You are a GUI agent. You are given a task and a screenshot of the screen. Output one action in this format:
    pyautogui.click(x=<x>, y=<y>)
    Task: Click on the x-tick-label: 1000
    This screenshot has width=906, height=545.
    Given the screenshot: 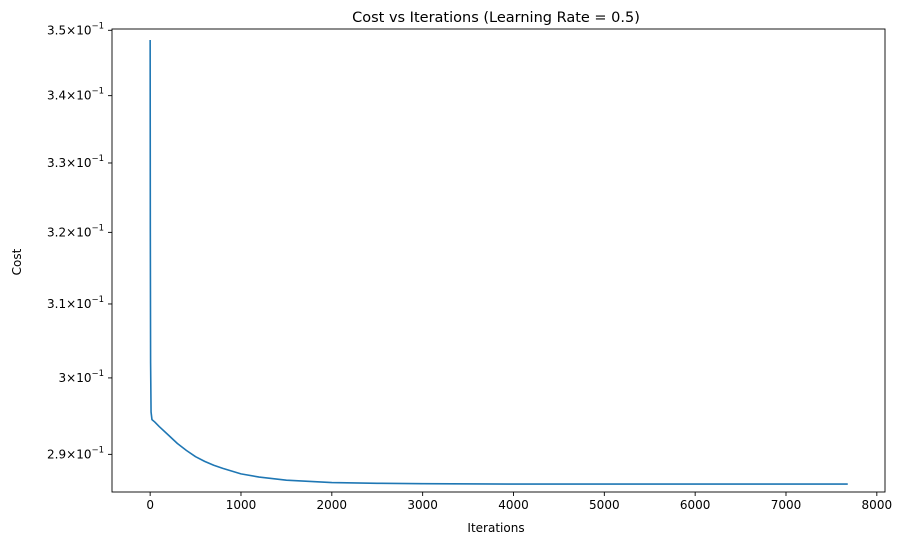 What is the action you would take?
    pyautogui.click(x=241, y=505)
    